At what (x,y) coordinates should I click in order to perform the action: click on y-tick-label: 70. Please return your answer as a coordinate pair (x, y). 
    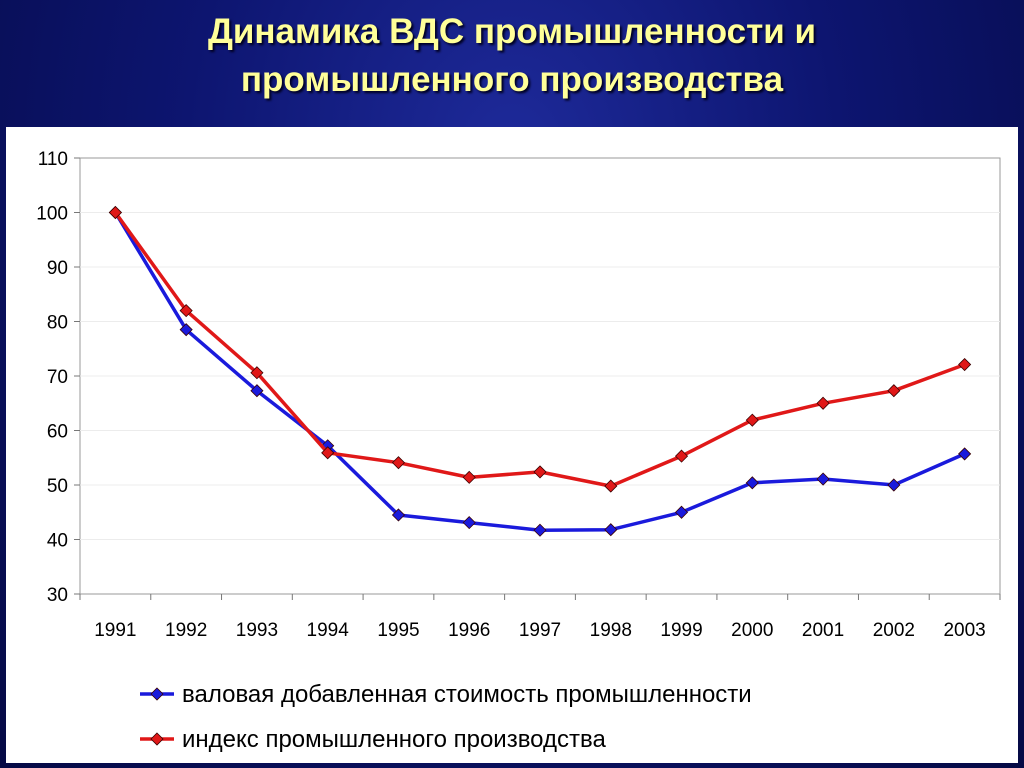
    Looking at the image, I should click on (57, 377).